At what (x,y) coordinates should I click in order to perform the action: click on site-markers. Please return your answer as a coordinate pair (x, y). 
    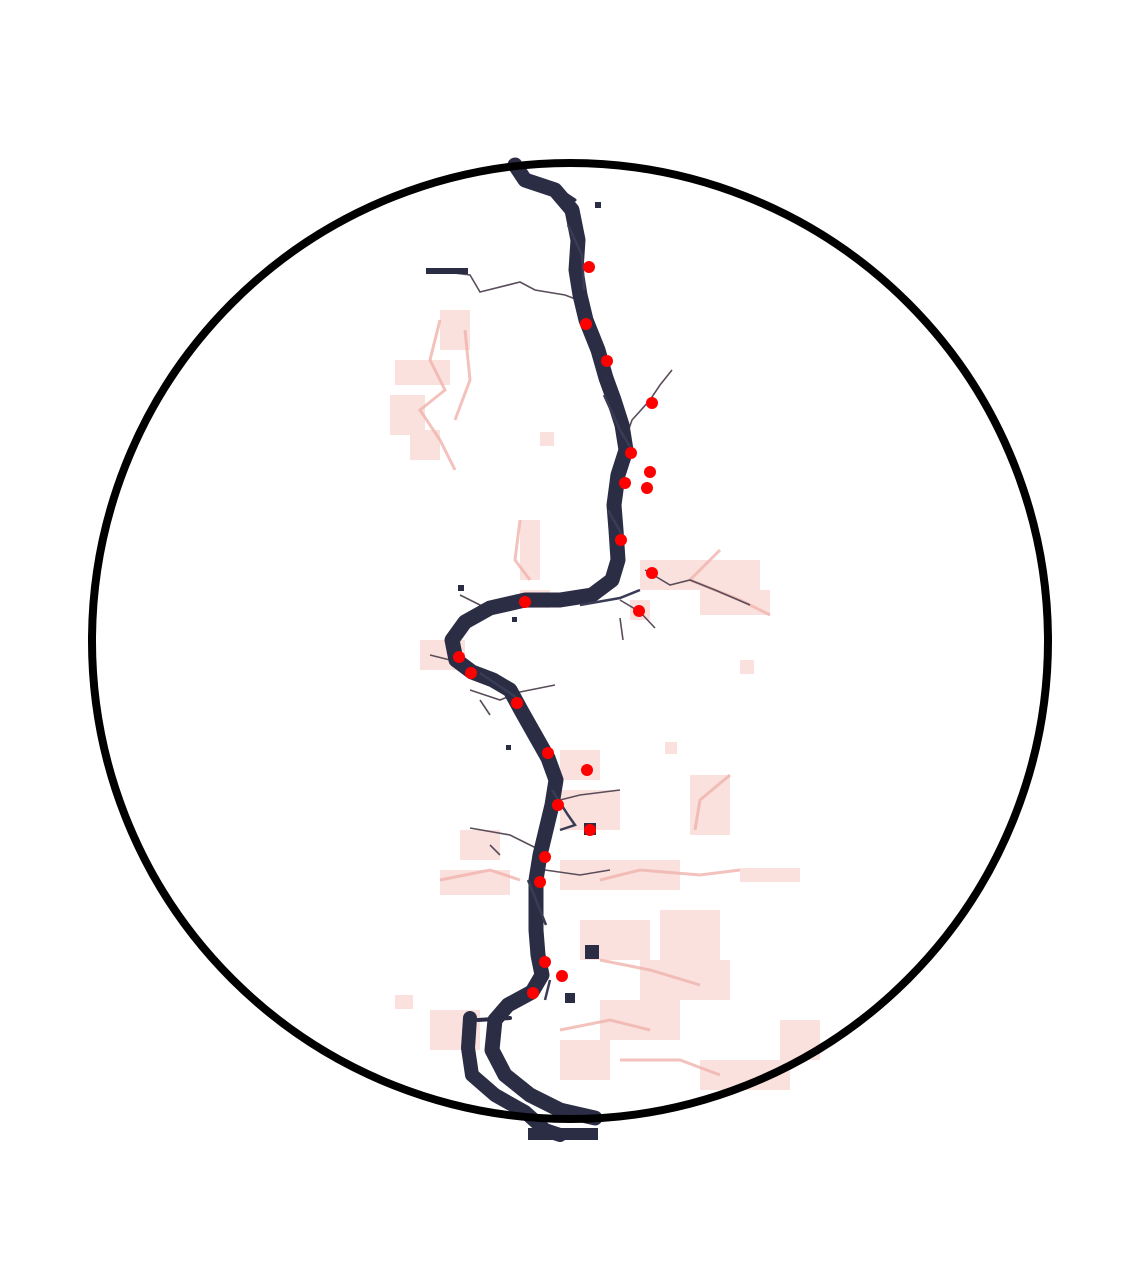
    Looking at the image, I should click on (555, 630).